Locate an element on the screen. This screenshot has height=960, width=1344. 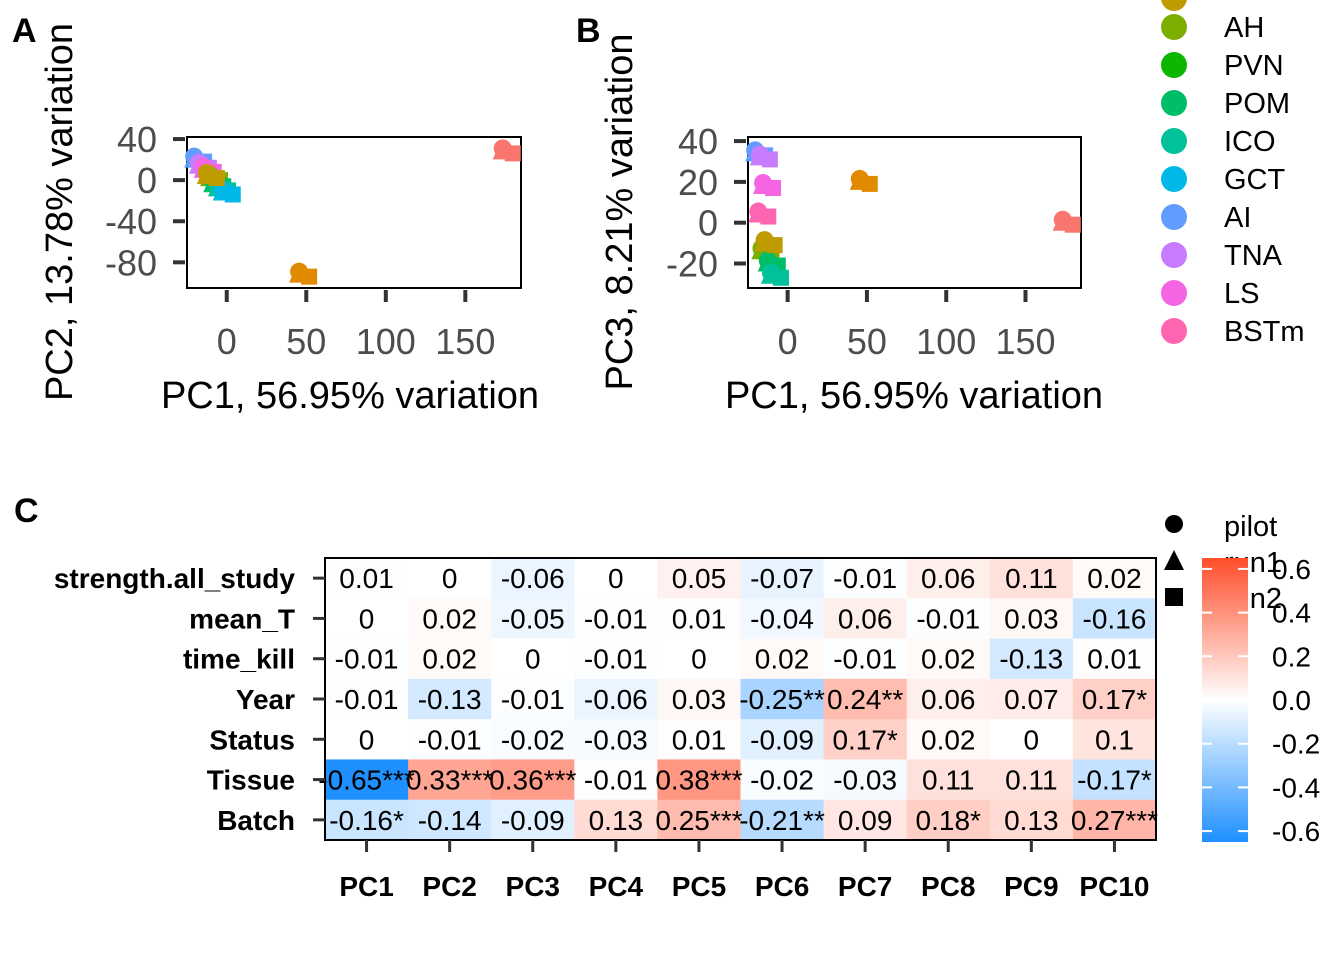
legend-label: TNA is located at coordinates (1253, 256).